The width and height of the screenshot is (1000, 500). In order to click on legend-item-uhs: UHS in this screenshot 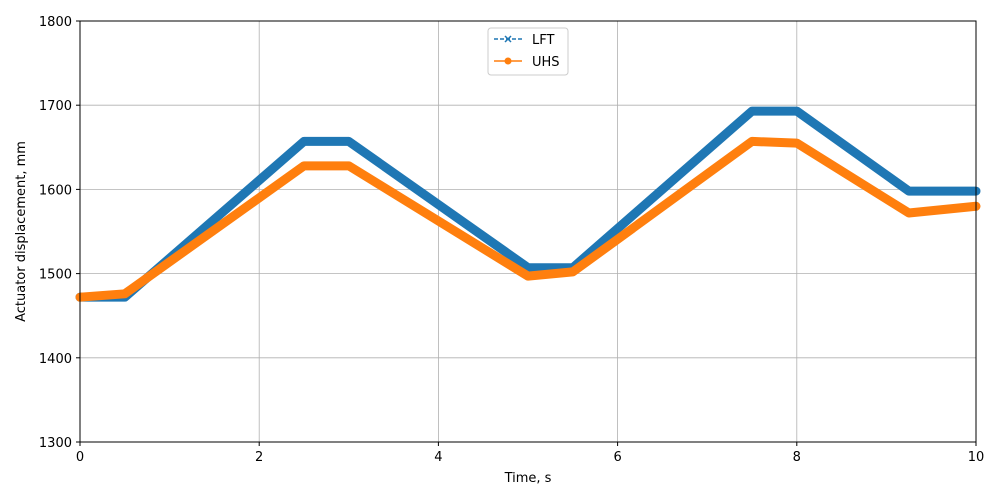, I will do `click(527, 62)`.